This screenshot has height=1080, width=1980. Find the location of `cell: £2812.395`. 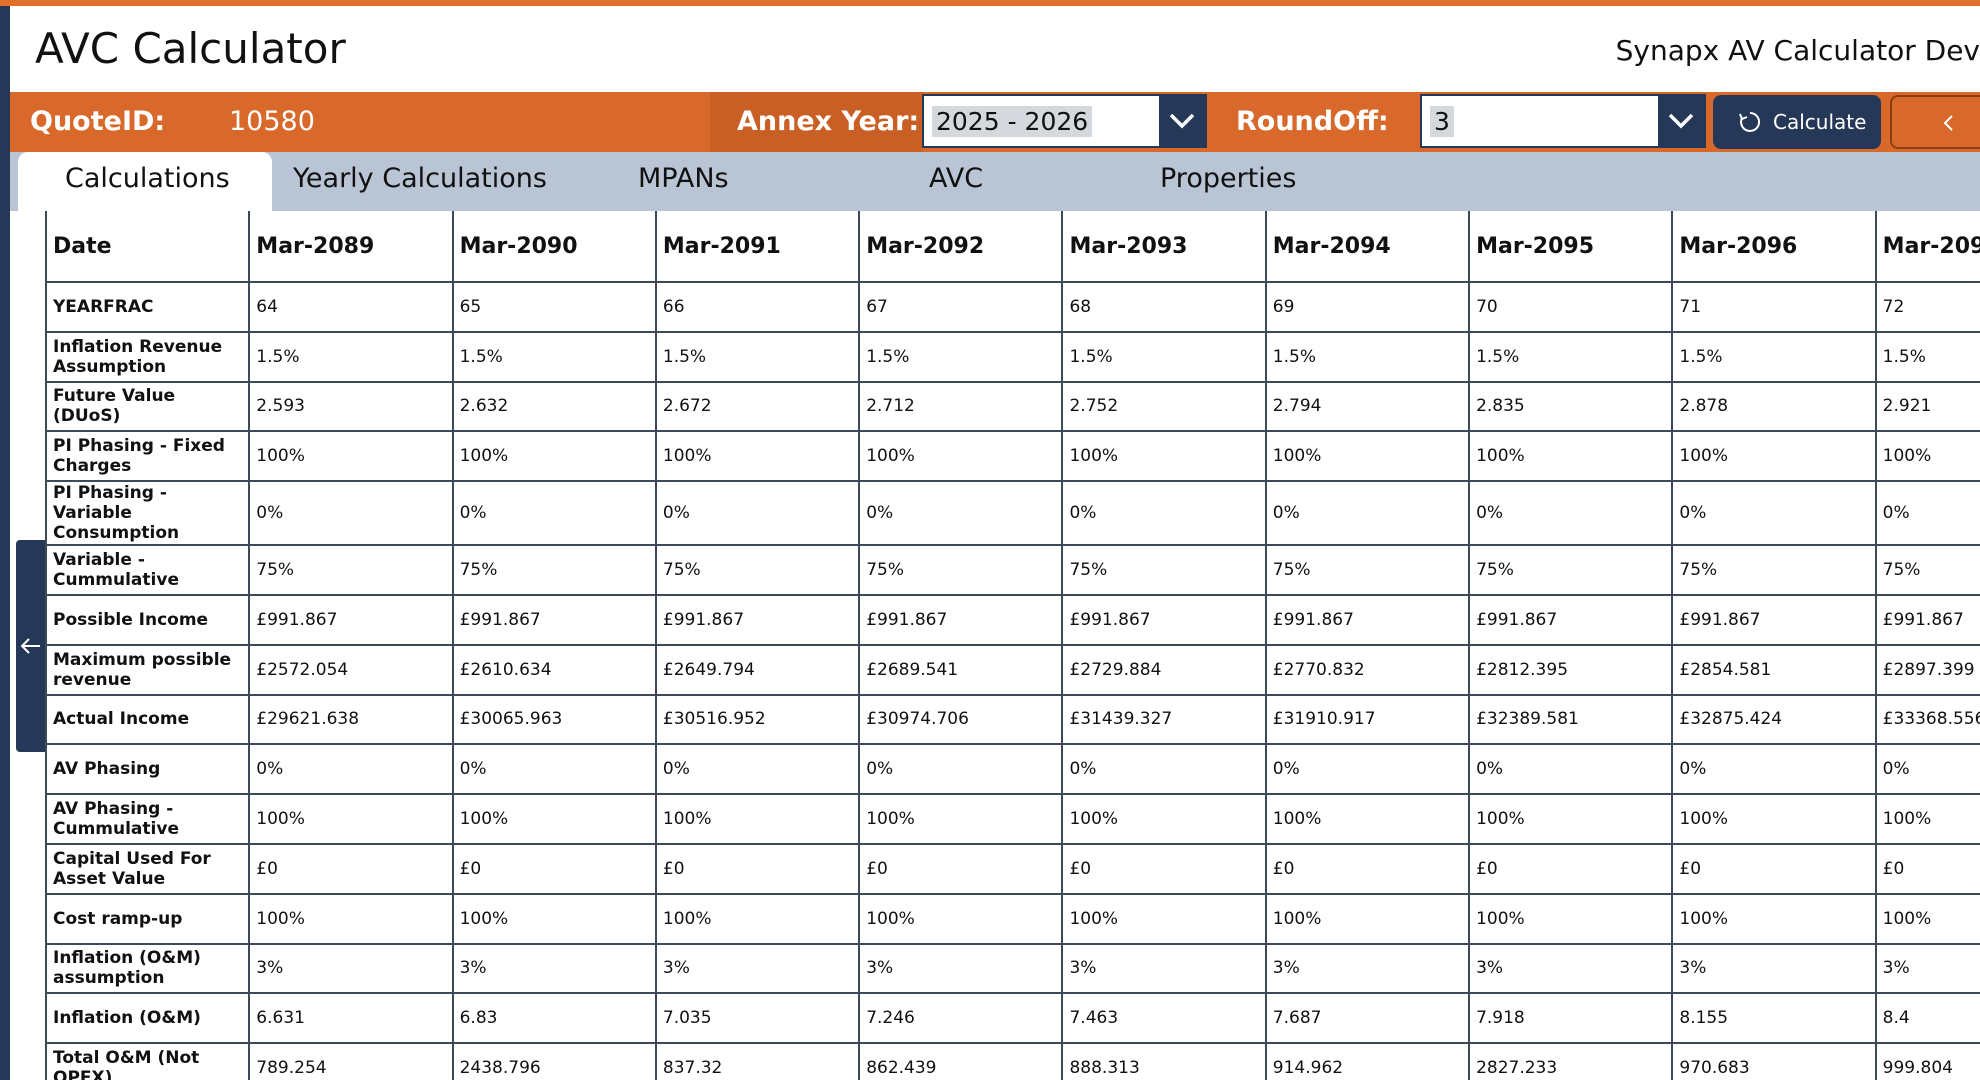

cell: £2812.395 is located at coordinates (1571, 669).